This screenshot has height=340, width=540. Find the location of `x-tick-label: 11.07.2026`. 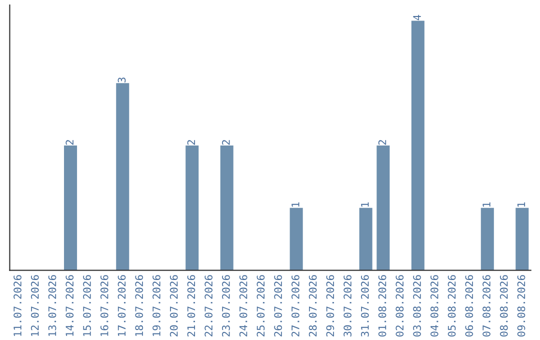

x-tick-label: 11.07.2026 is located at coordinates (18, 305).